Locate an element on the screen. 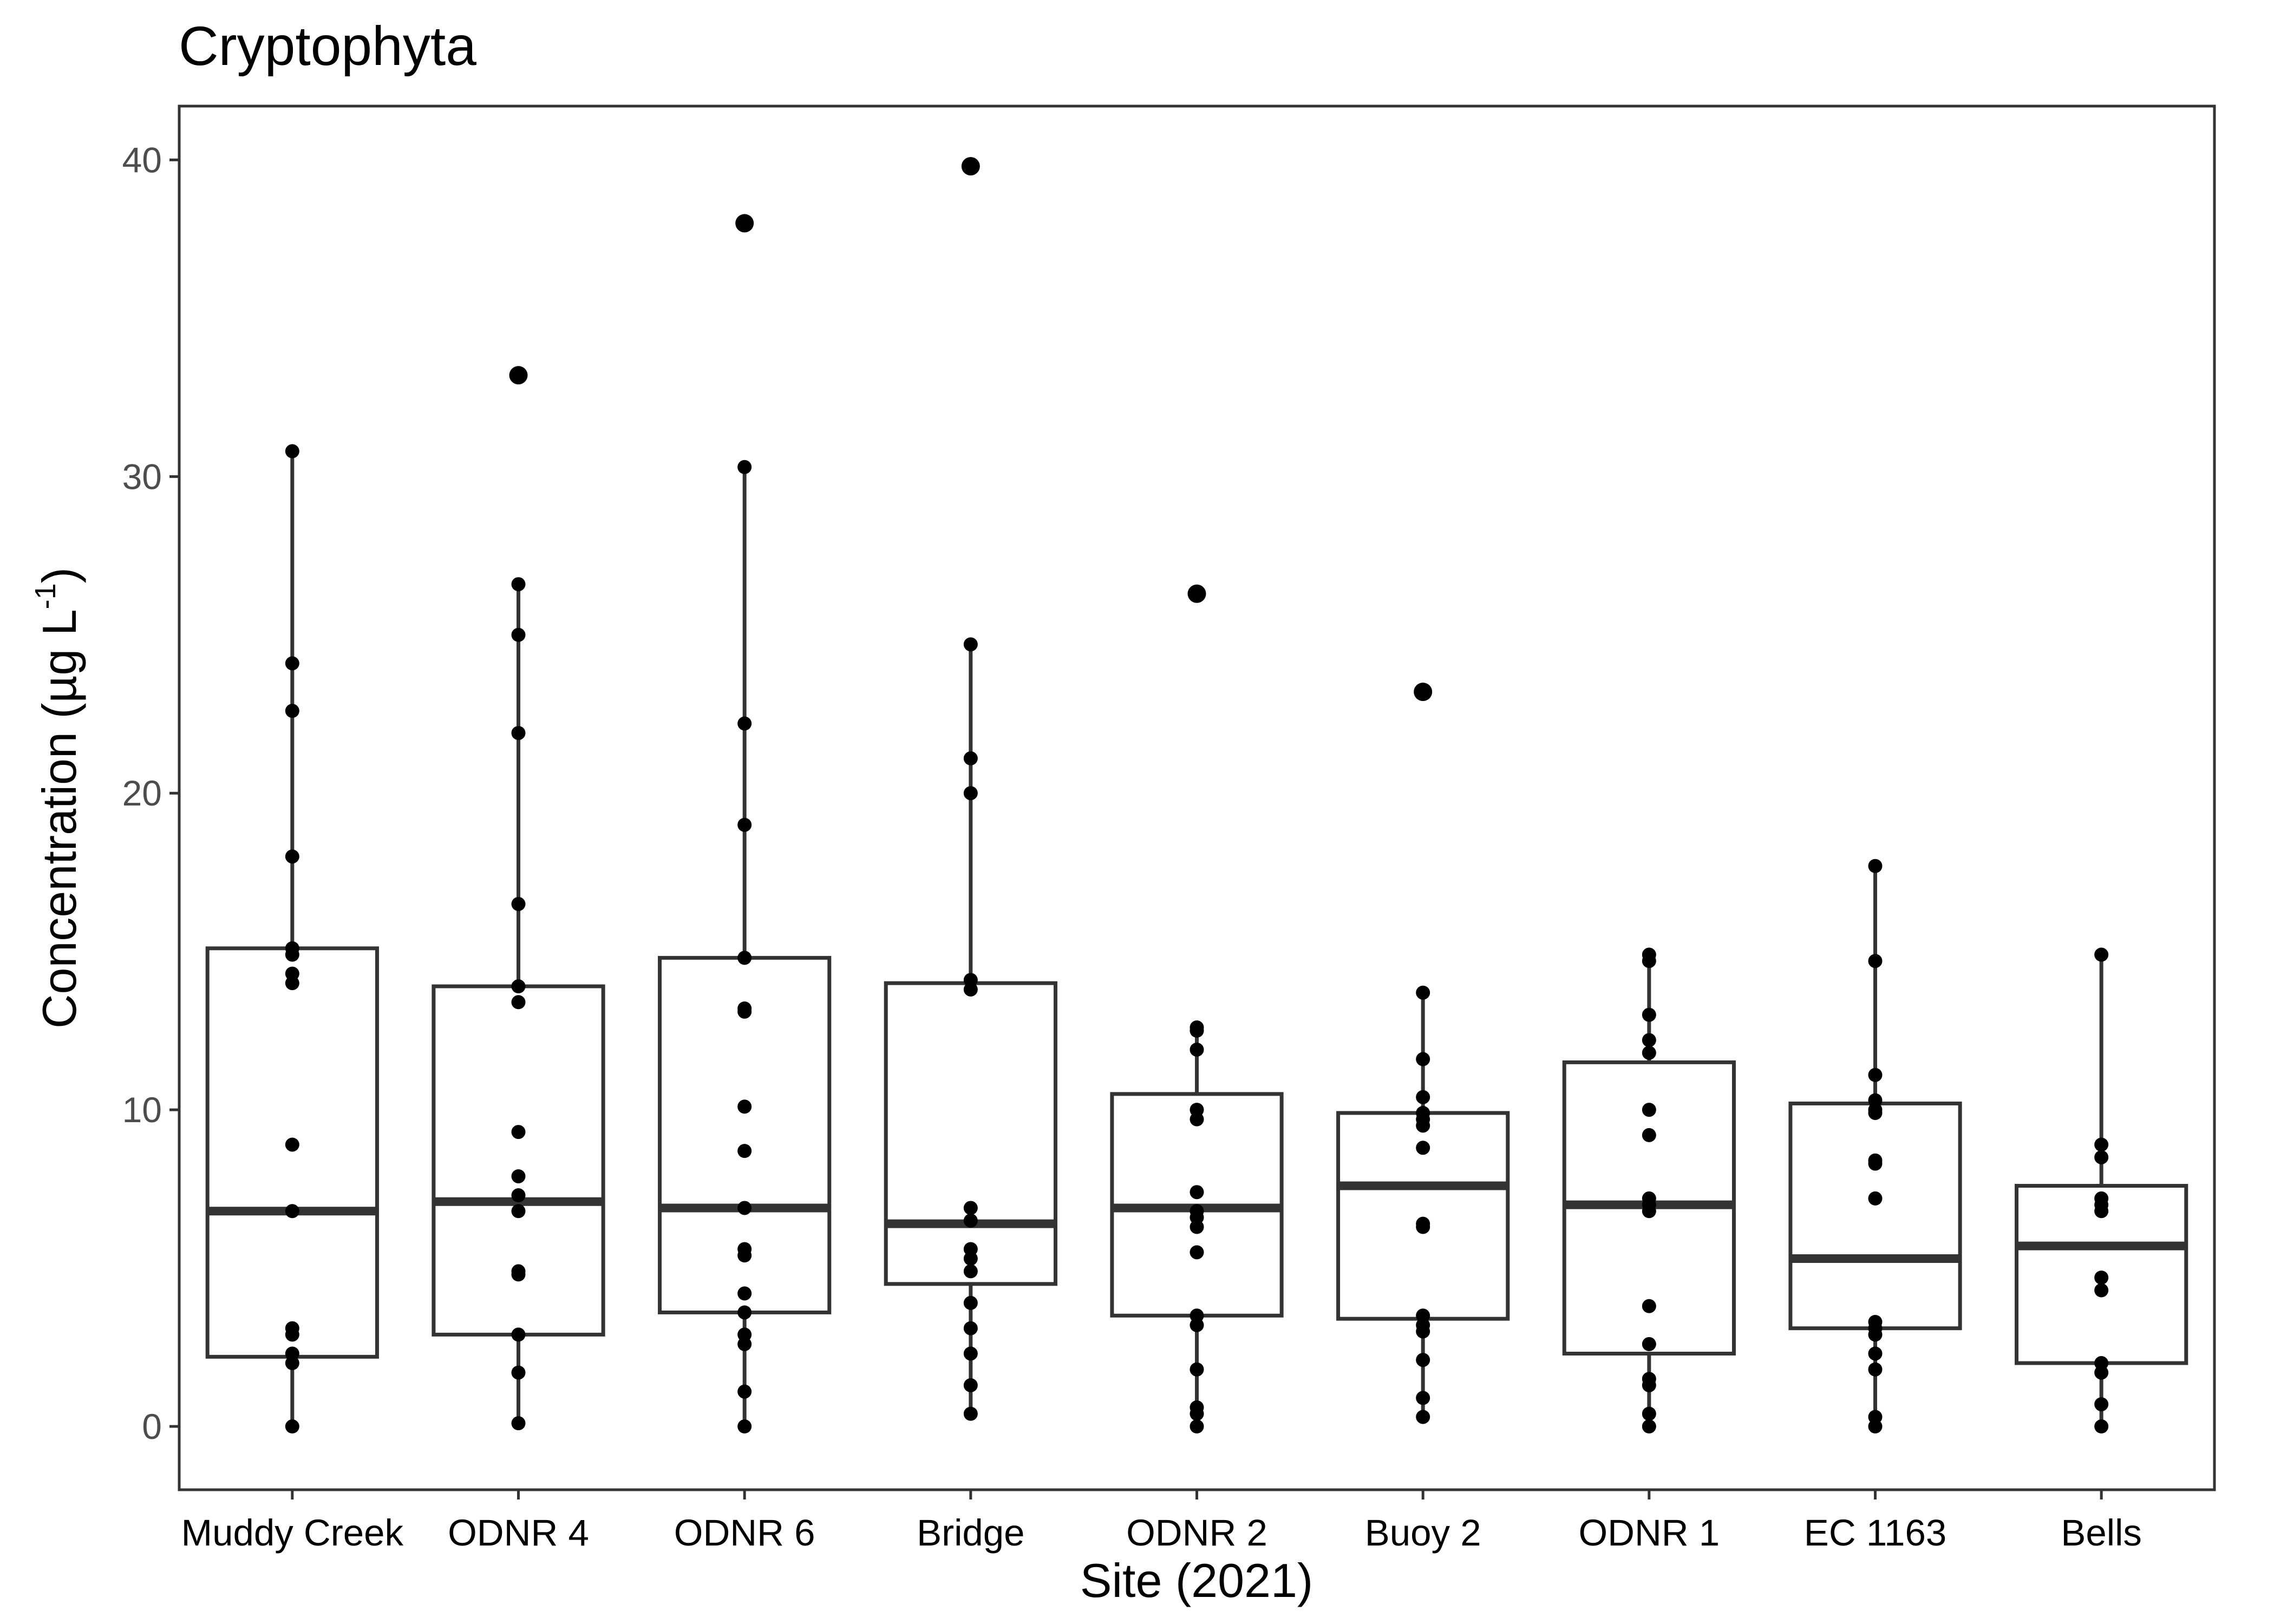  x-tick-label-3: Bridge is located at coordinates (971, 1533).